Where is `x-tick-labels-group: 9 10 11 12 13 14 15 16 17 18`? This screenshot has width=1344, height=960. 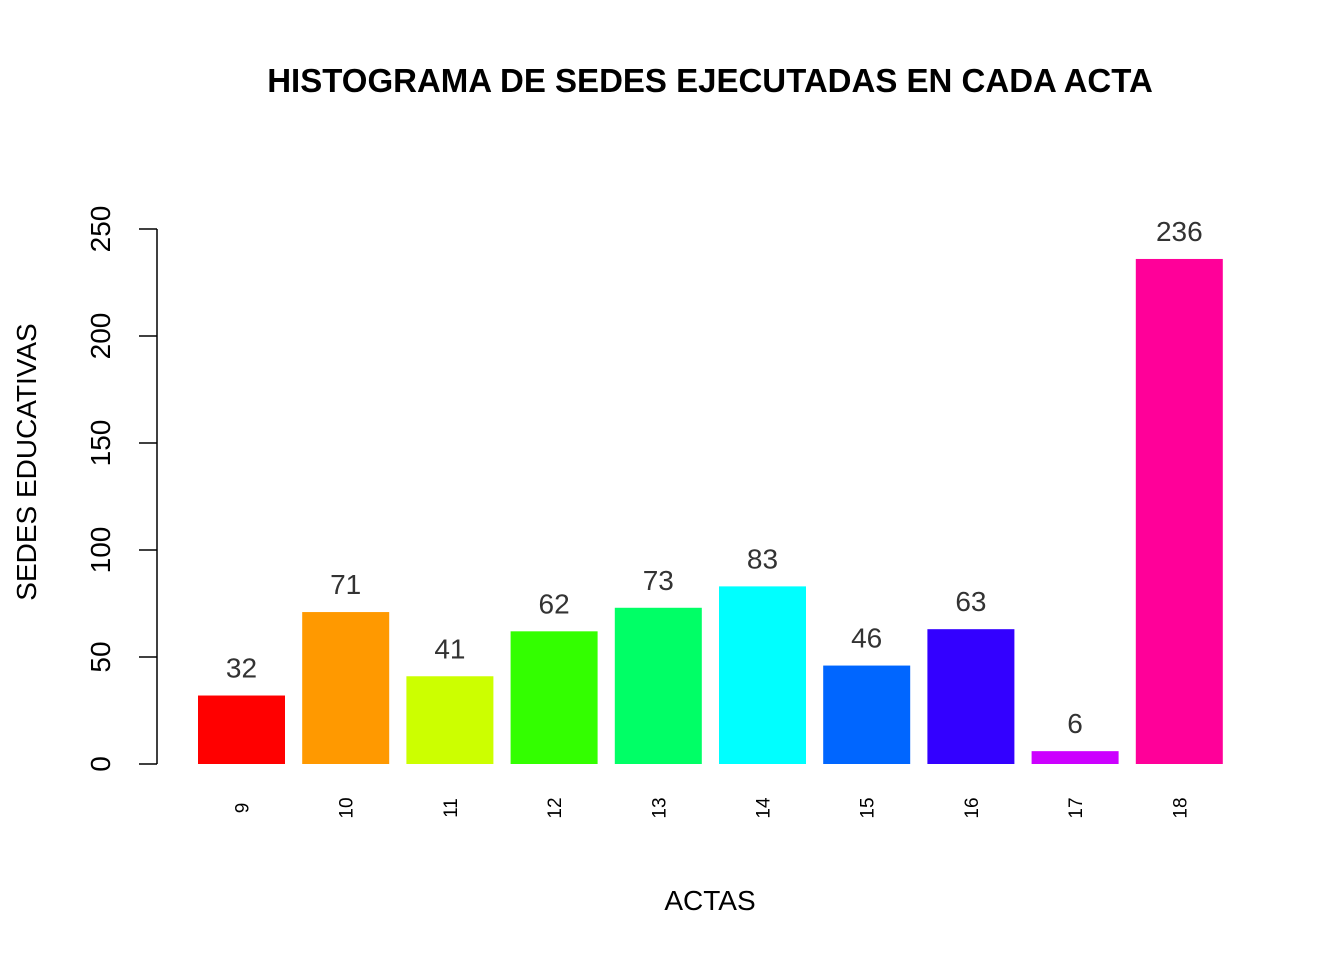
x-tick-labels-group: 9 10 11 12 13 14 15 16 17 18 is located at coordinates (712, 808).